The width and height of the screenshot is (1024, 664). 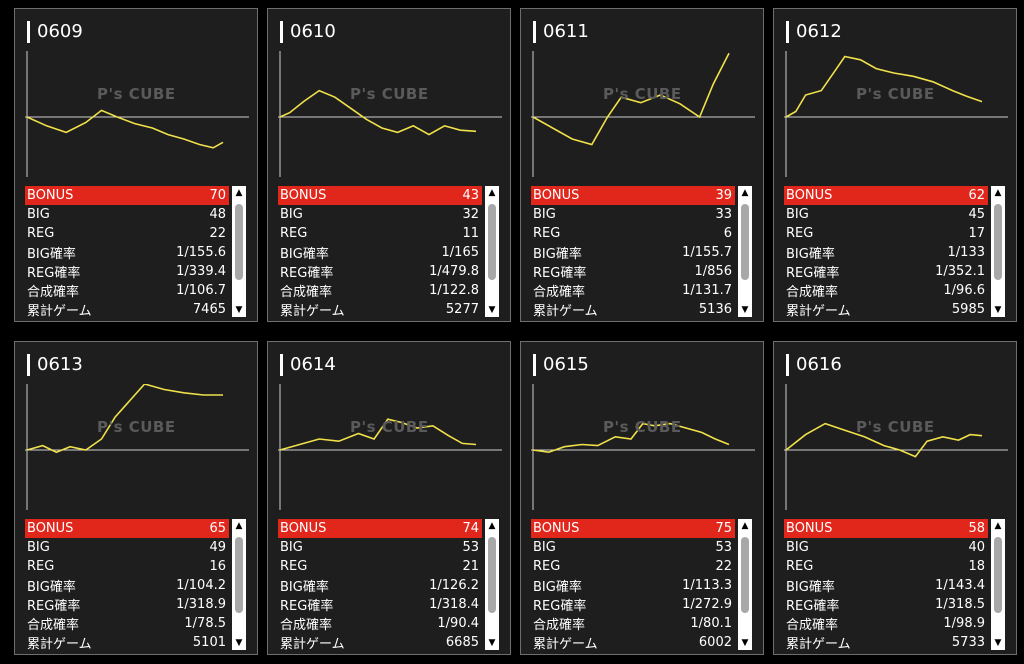 What do you see at coordinates (561, 32) in the screenshot?
I see `machine-number: 0611` at bounding box center [561, 32].